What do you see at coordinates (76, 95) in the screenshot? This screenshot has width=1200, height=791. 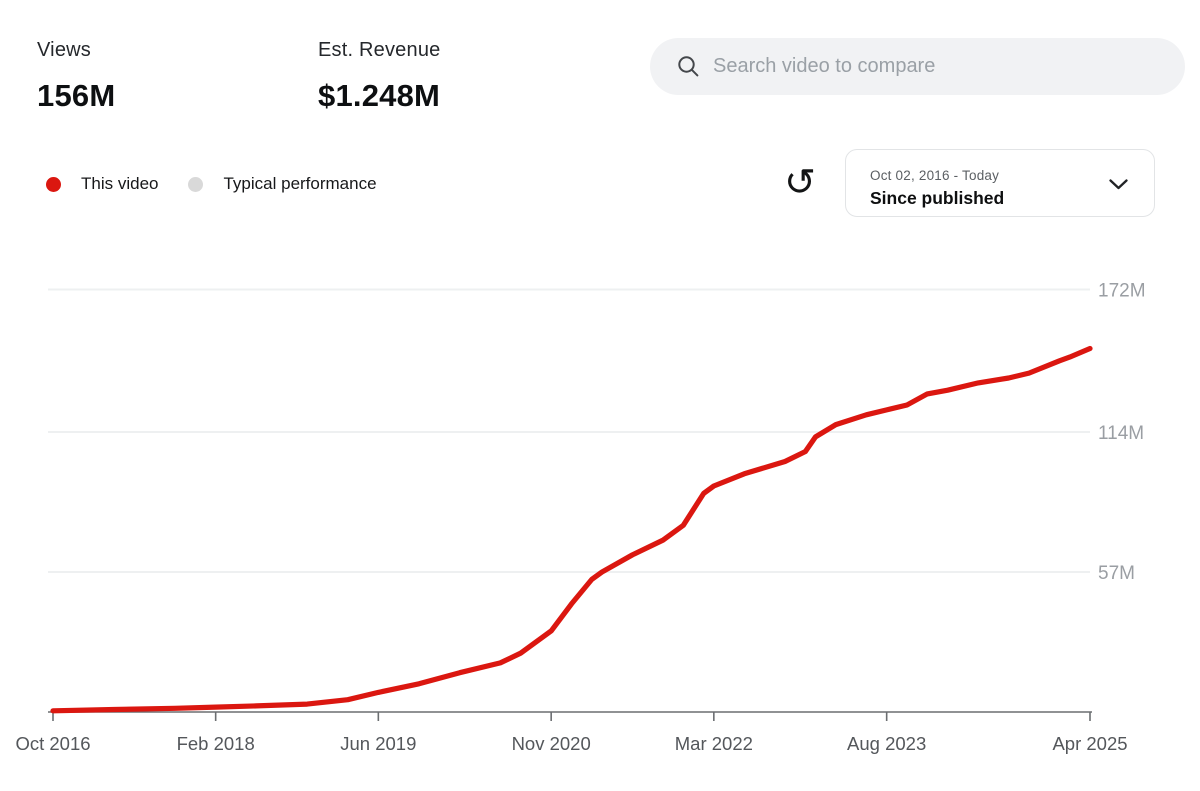 I see `views-stat-value: 156M` at bounding box center [76, 95].